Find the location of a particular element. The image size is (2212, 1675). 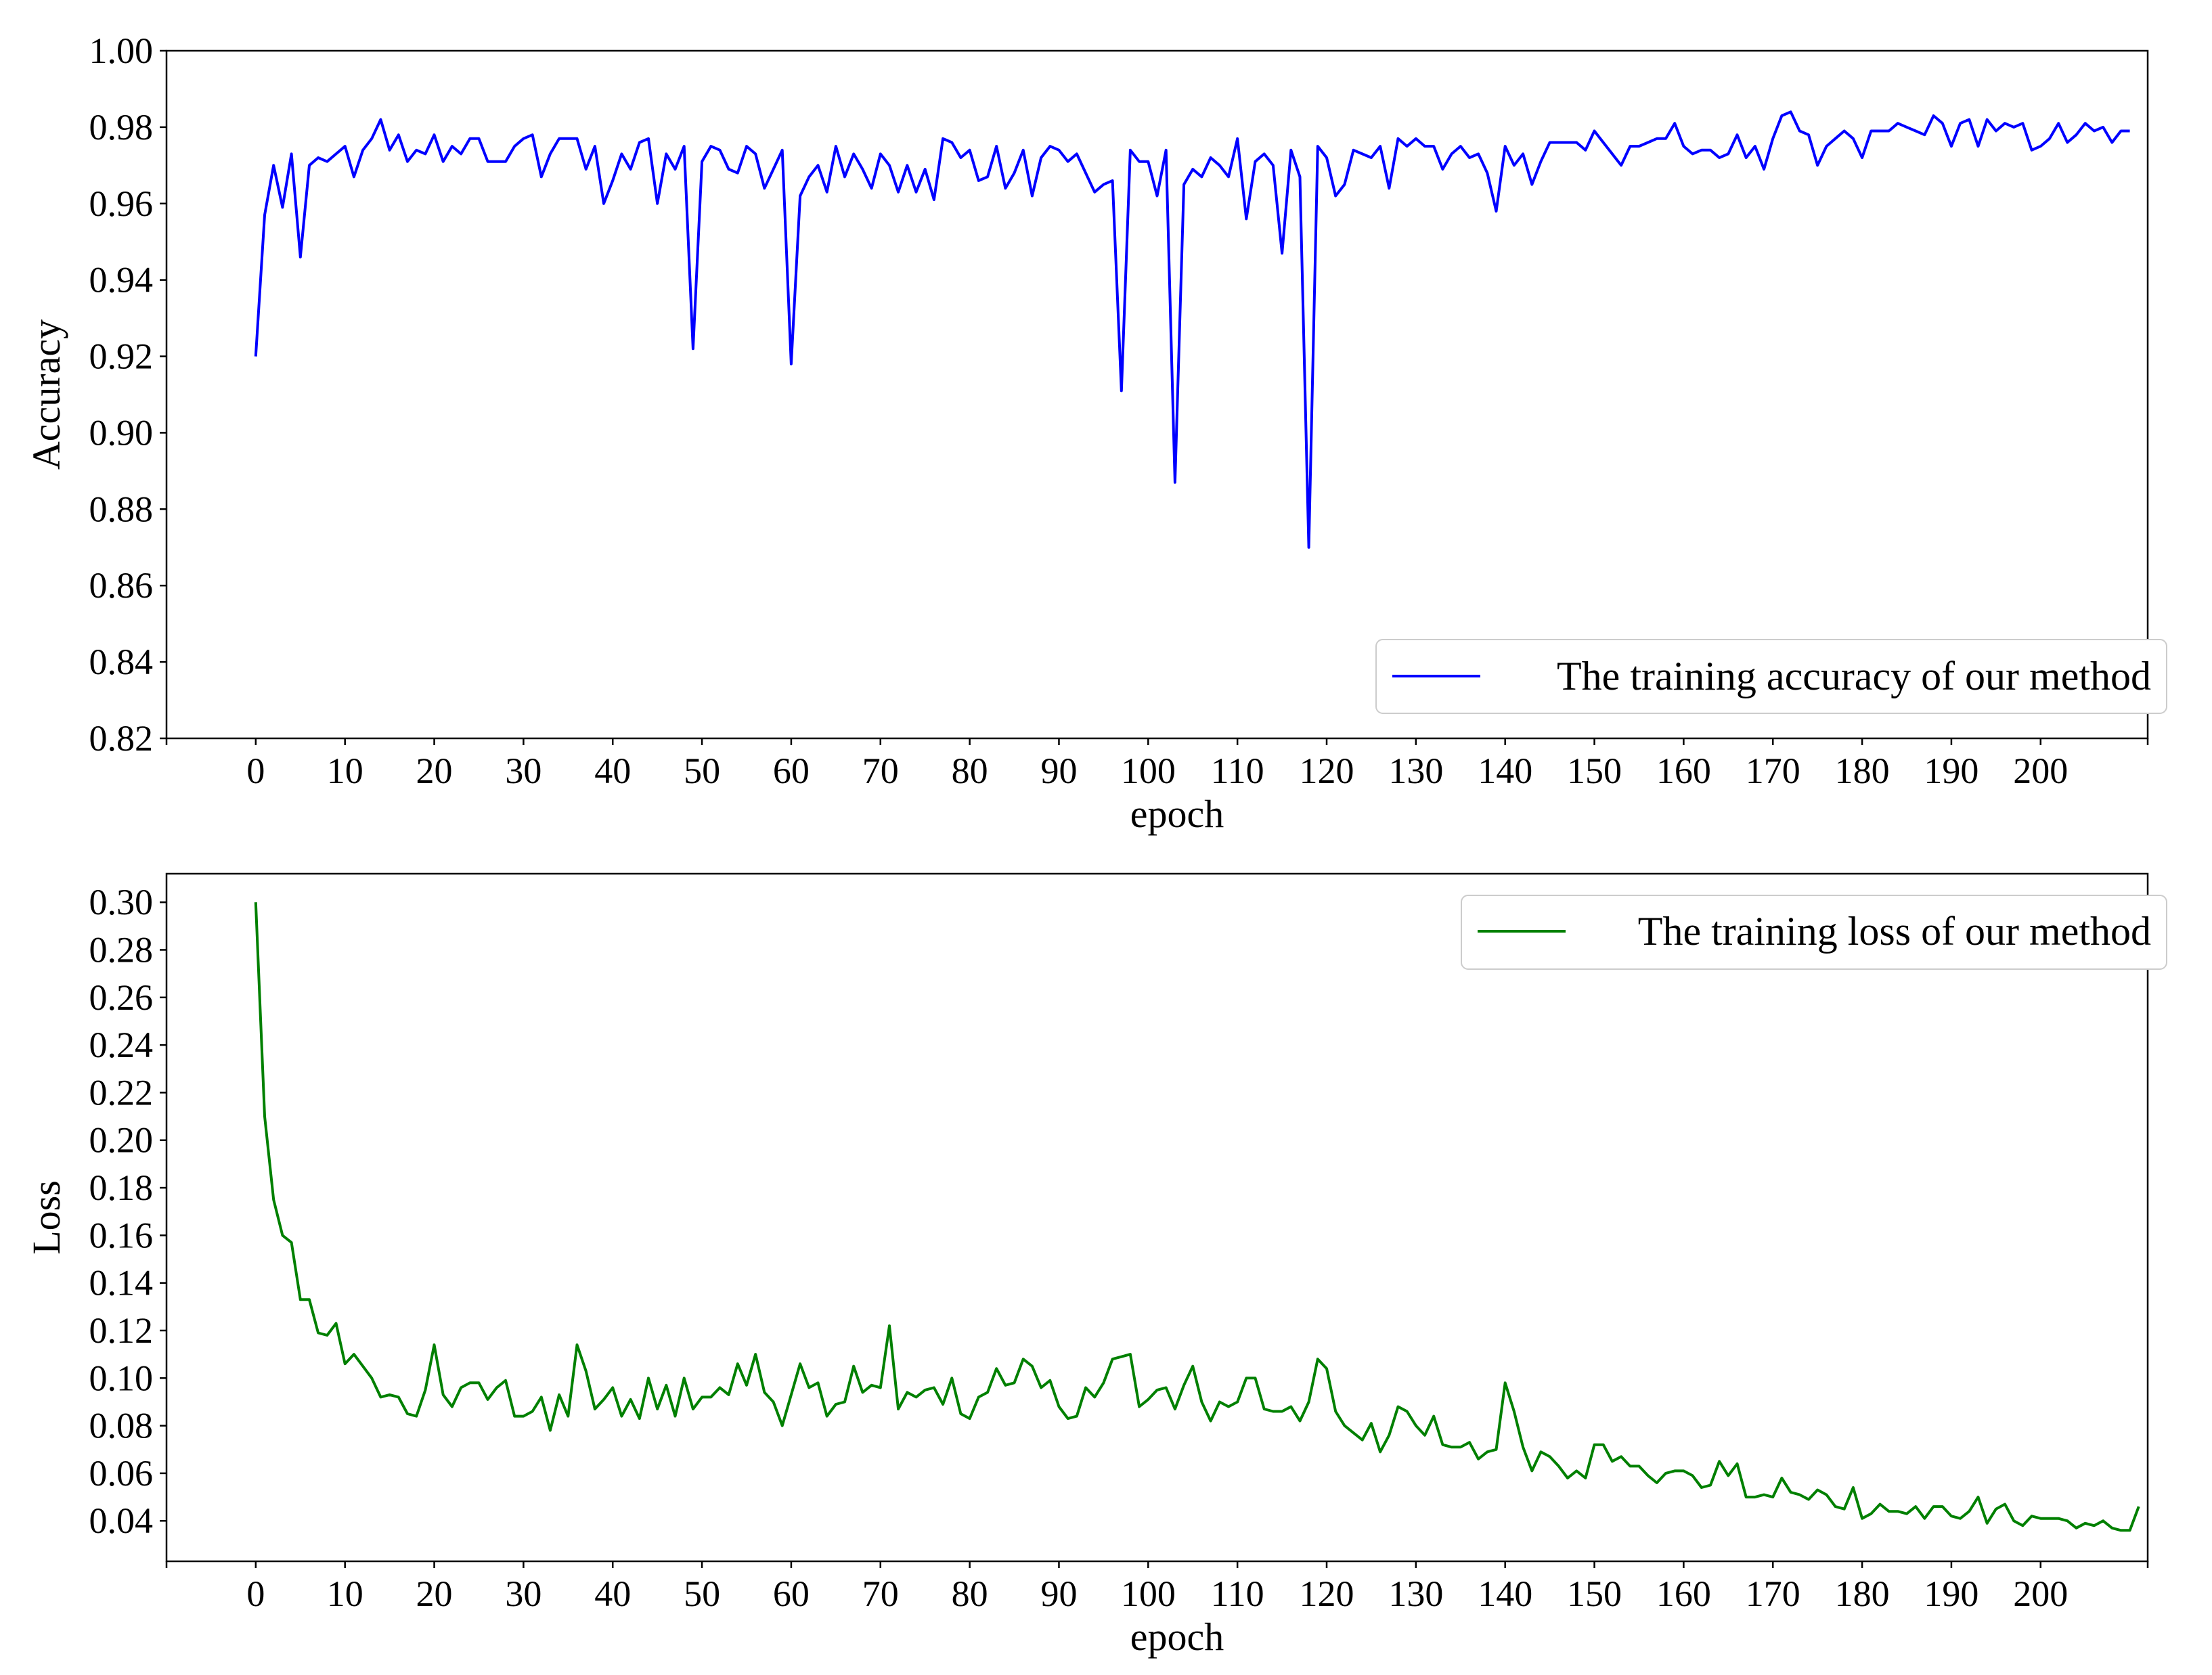

loss-legend-box is located at coordinates (1814, 932).